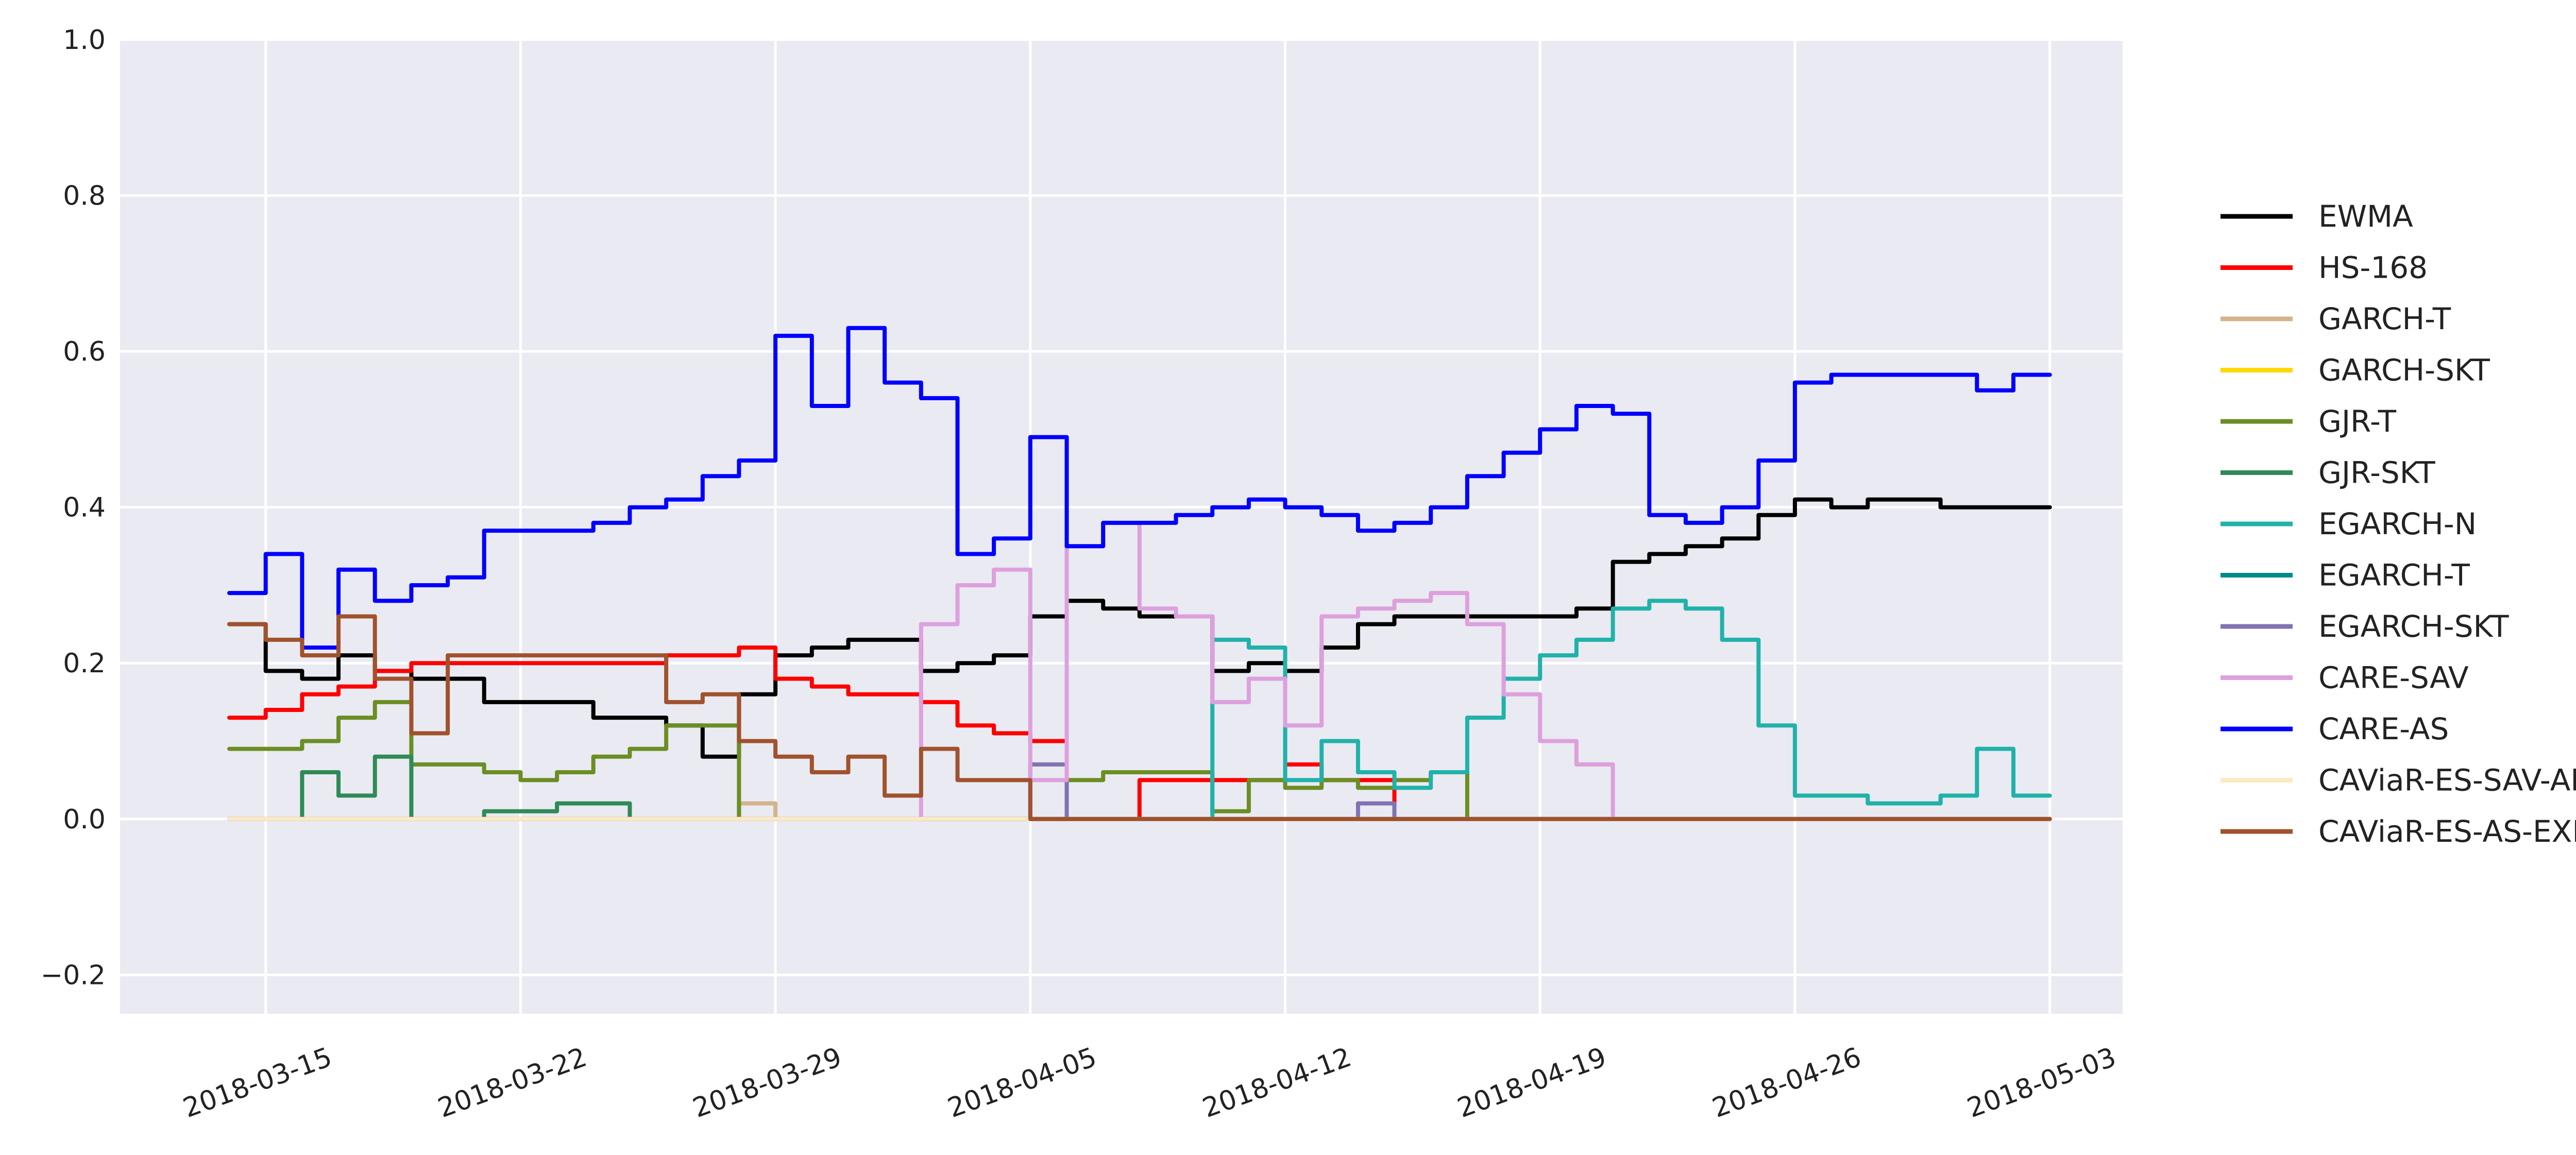 This screenshot has width=2576, height=1155. I want to click on legend-label-caviar-es-as-exp: CAViaR-ES-AS-EXP, so click(2447, 831).